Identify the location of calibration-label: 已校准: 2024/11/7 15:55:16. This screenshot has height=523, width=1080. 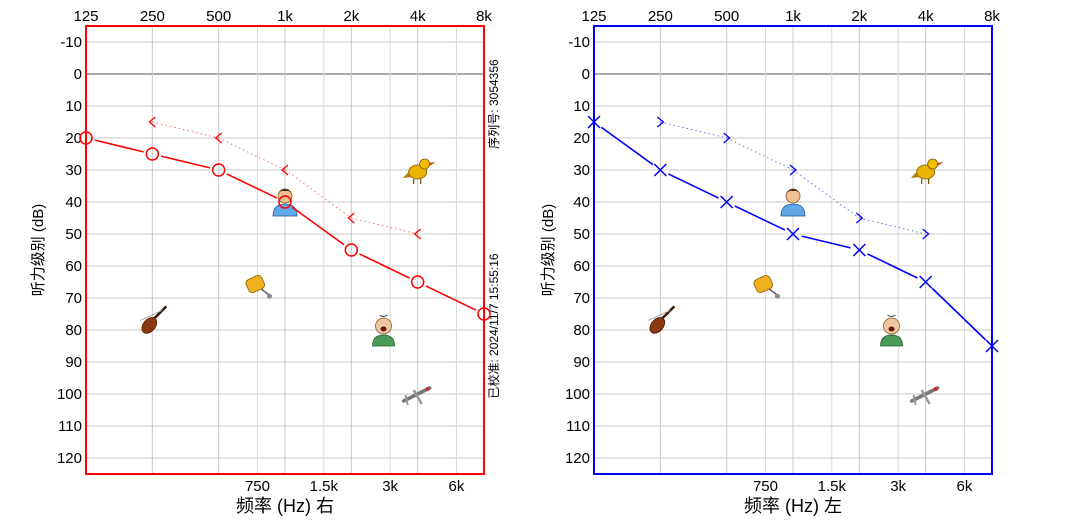
(493, 326).